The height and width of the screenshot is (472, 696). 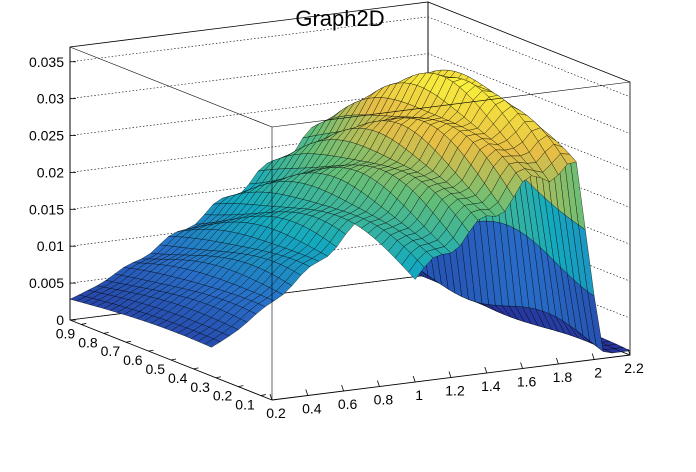 What do you see at coordinates (200, 387) in the screenshot?
I see `y-tick-label-2: 0.3` at bounding box center [200, 387].